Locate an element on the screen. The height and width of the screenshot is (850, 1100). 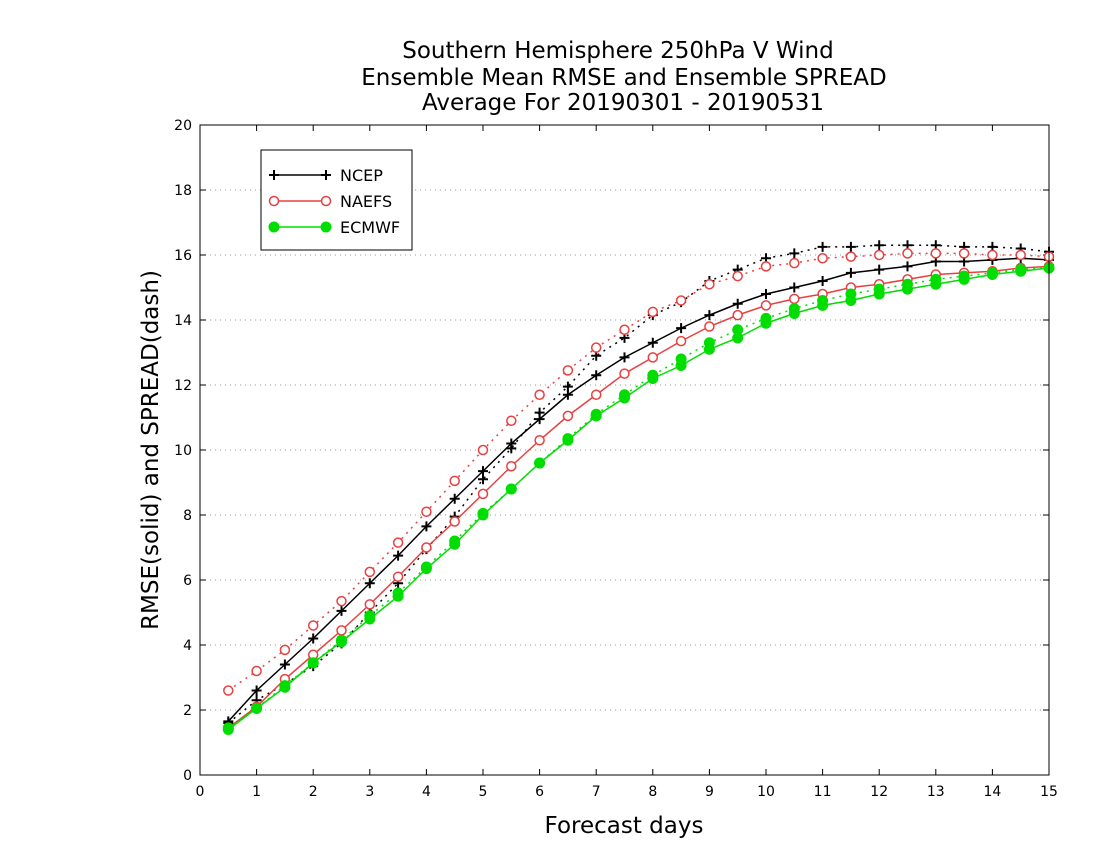
x-tick-label: 7 is located at coordinates (596, 792).